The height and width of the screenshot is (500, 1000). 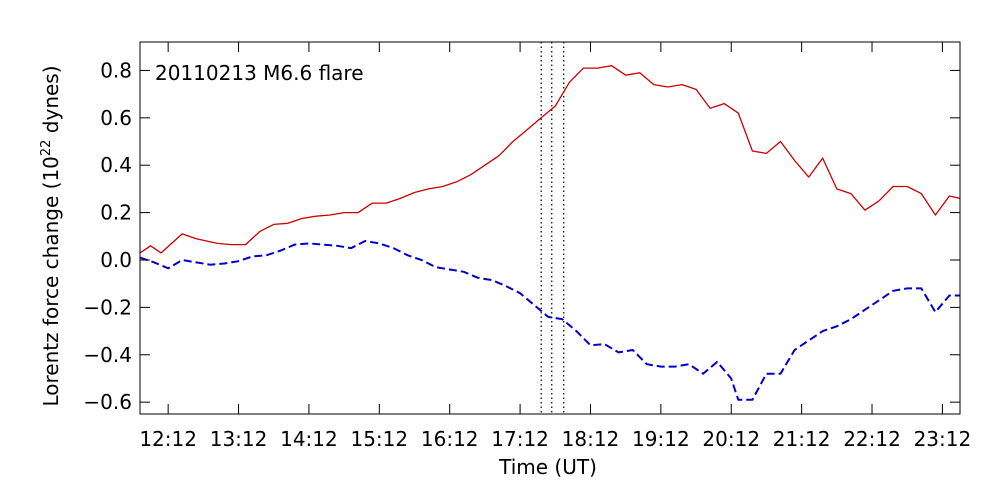 I want to click on x-tick-label: 16:12, so click(x=450, y=439).